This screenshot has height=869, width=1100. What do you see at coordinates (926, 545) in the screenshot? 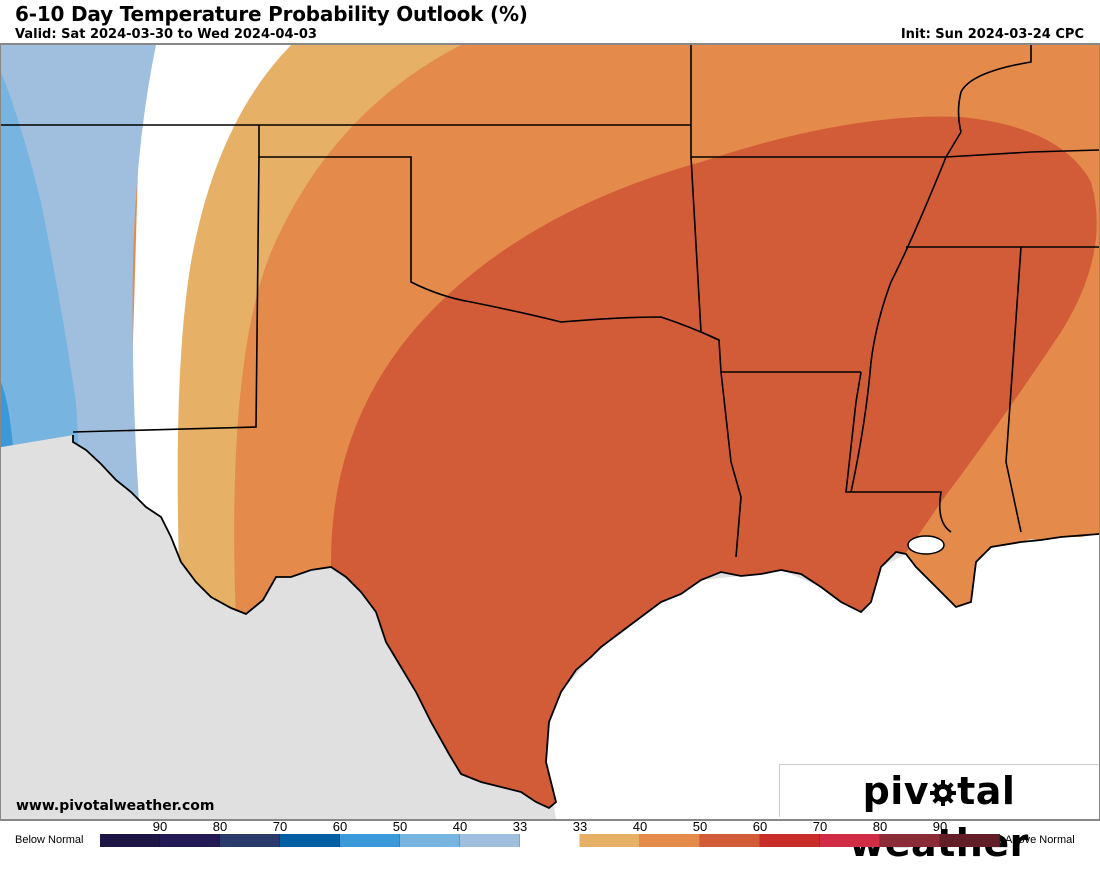
I see `lake-pontchartrain` at bounding box center [926, 545].